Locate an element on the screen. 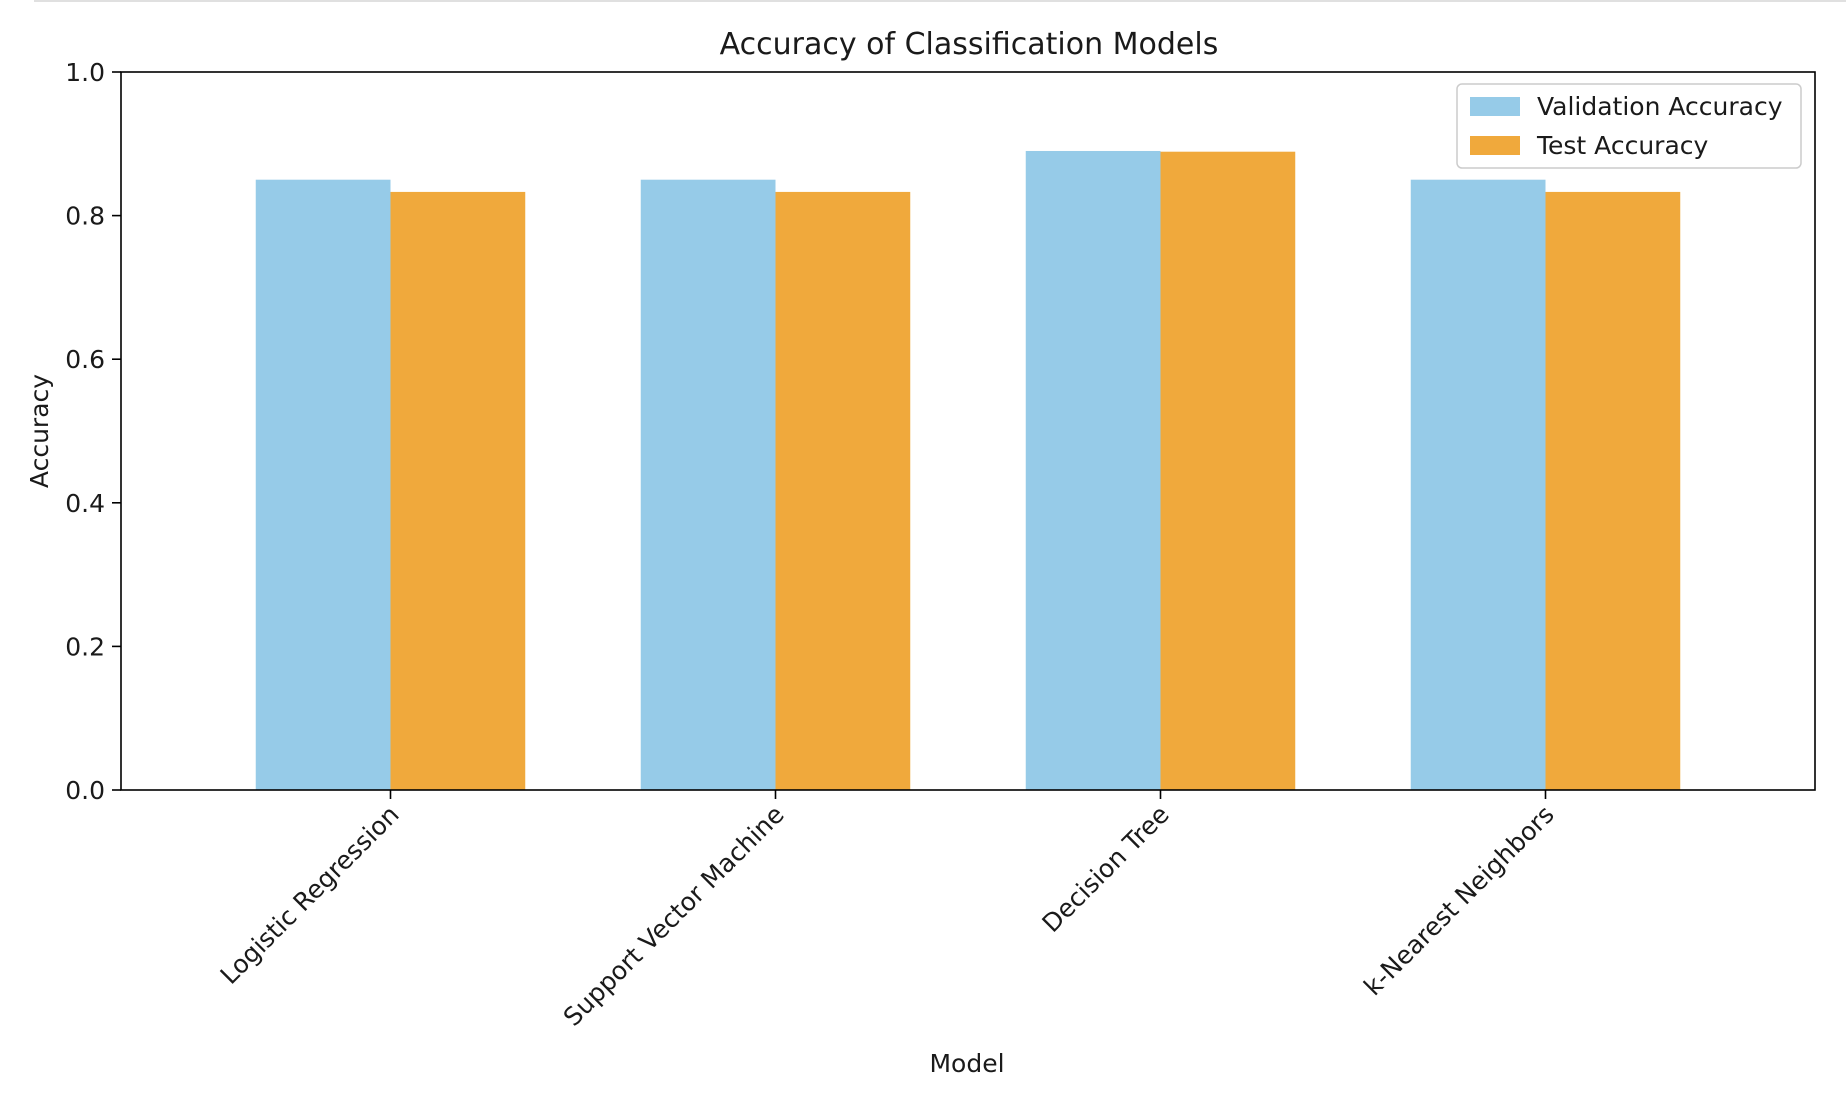 The height and width of the screenshot is (1106, 1846). y-tick-label-5: 1.0 is located at coordinates (85, 72).